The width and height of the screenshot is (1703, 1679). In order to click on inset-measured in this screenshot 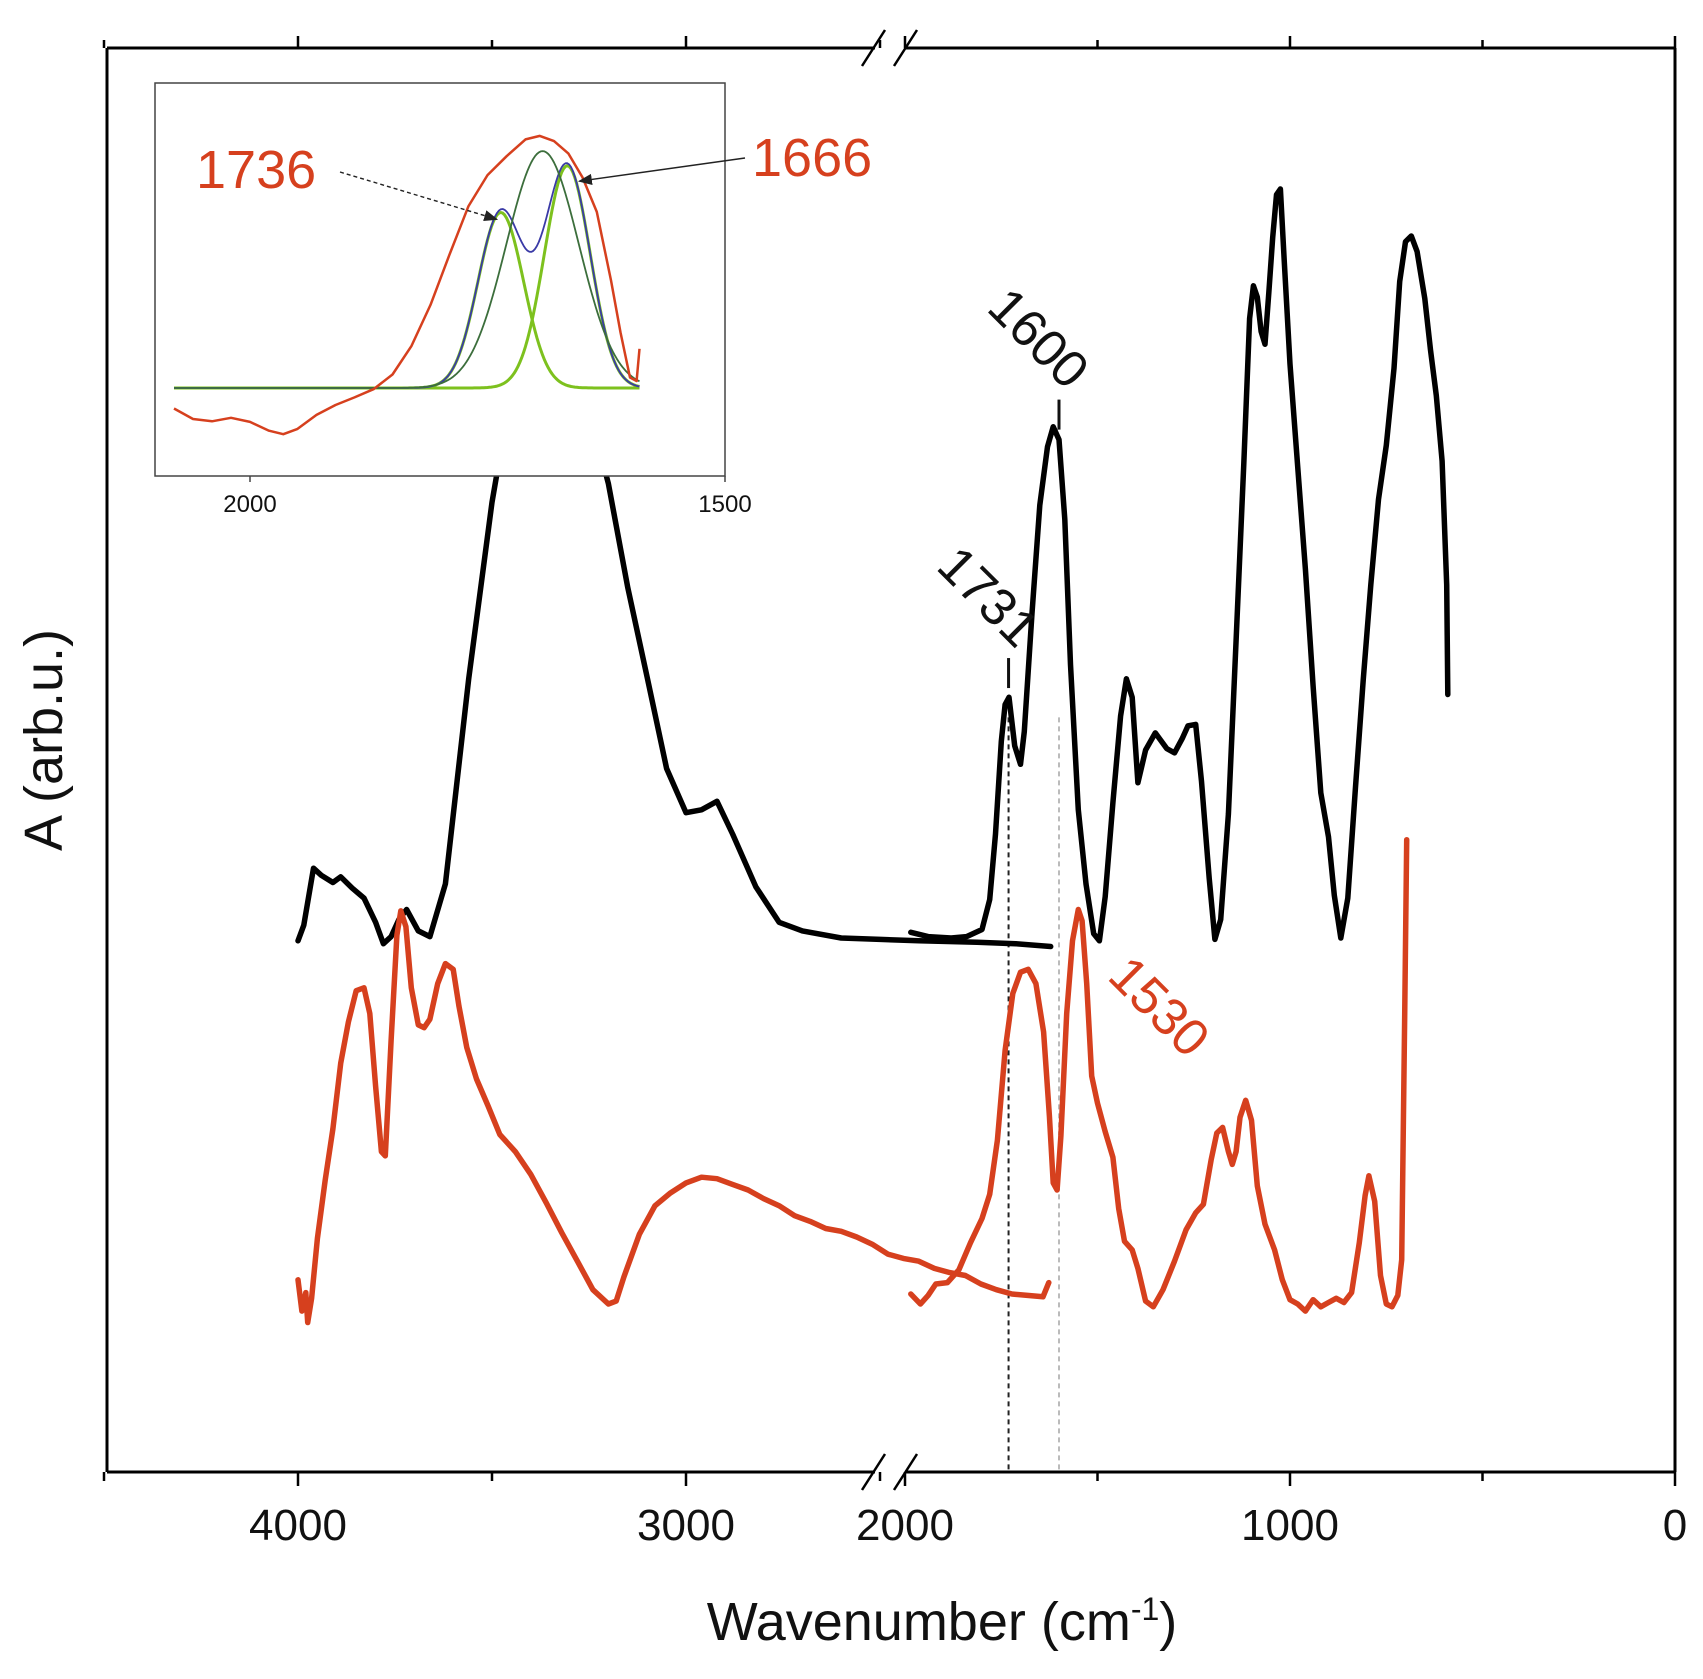, I will do `click(407, 285)`.